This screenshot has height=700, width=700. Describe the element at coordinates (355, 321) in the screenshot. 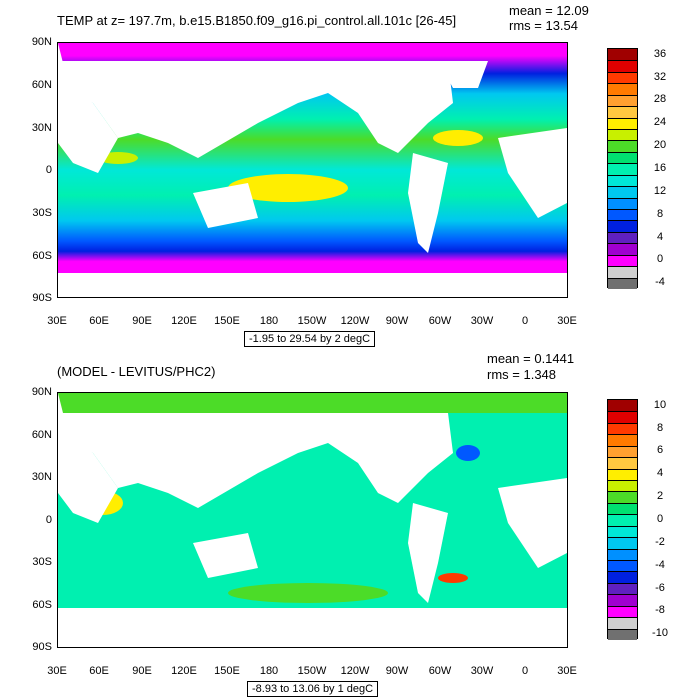

I see `panel1-lon-label: 120W` at that location.